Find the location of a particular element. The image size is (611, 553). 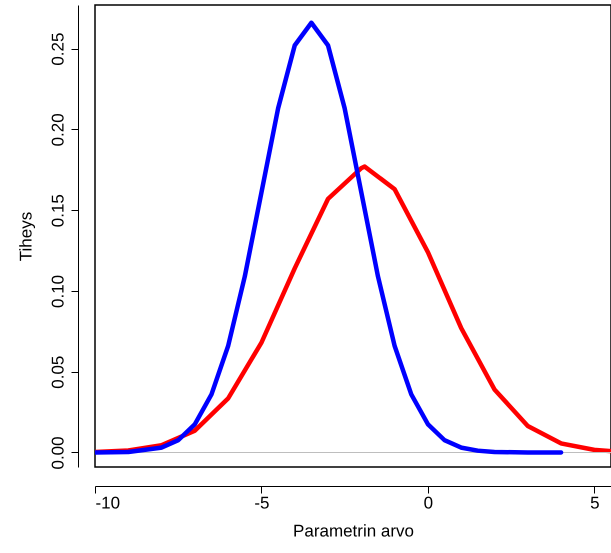

y-tick-label: 0.10 is located at coordinates (58, 291).